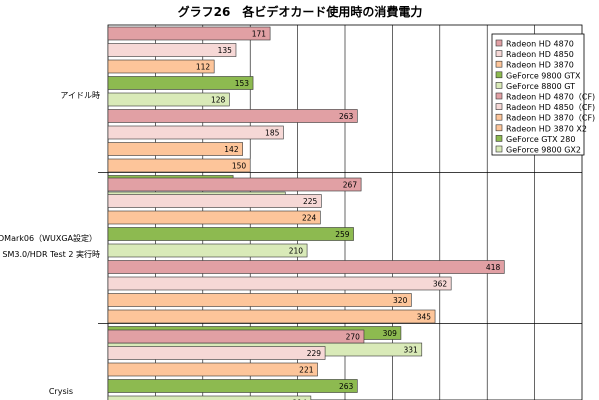  Describe the element at coordinates (400, 300) in the screenshot. I see `bar-value-label: 320` at that location.